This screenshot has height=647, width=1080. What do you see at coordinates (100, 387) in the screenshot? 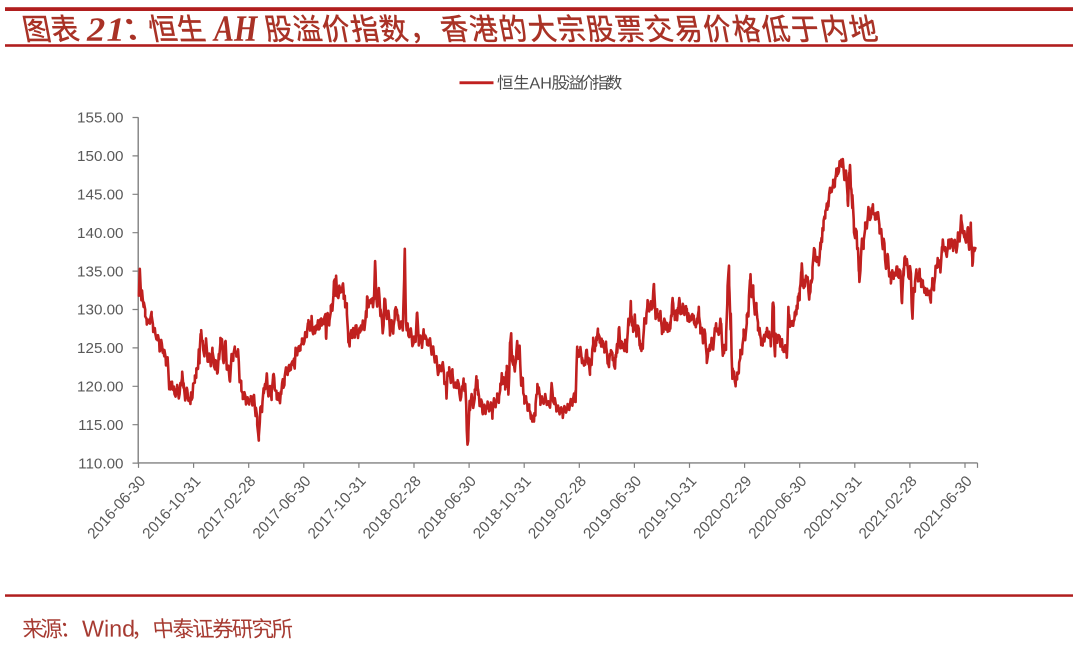
I see `svg-text: 120.00` at bounding box center [100, 387].